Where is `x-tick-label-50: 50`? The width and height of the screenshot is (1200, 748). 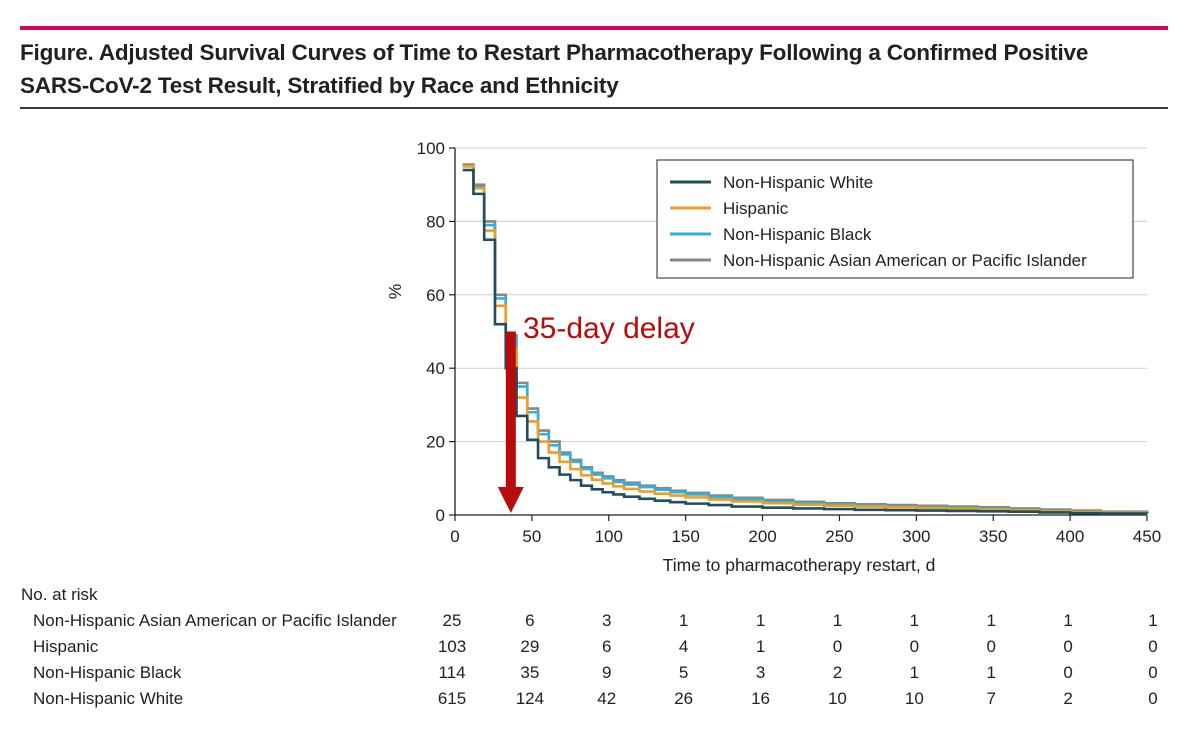 x-tick-label-50: 50 is located at coordinates (531, 536).